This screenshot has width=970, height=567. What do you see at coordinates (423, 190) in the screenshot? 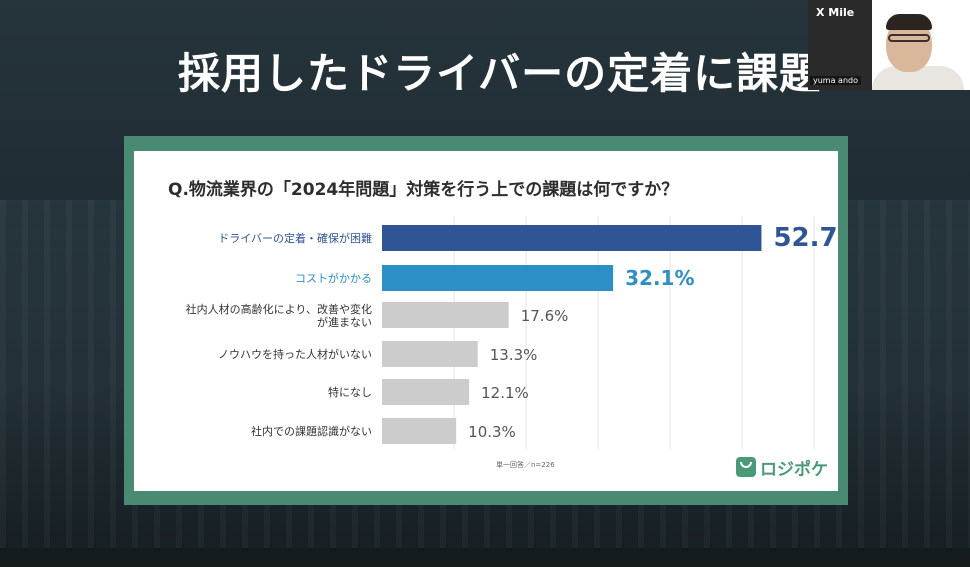
I see `chart-title: Q.物流業界の「2024年問題」対策を行う上での課題は何ですか？` at bounding box center [423, 190].